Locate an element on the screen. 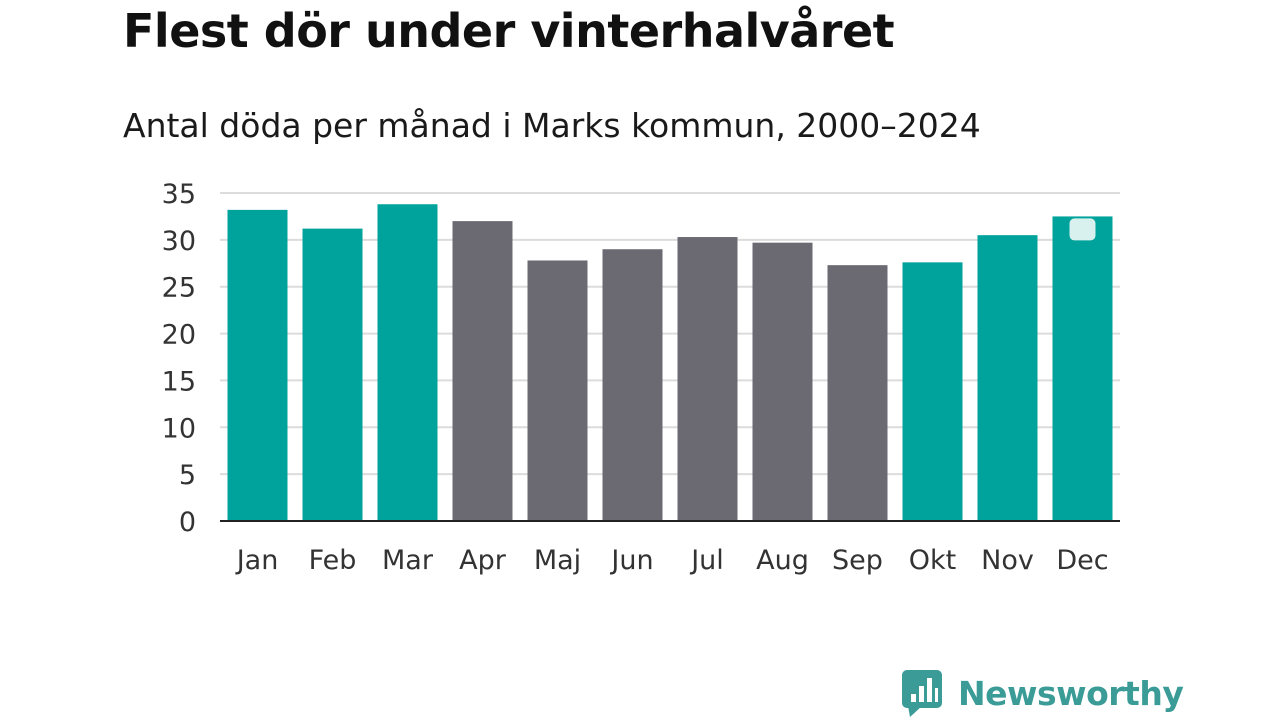 This screenshot has width=1280, height=720. bar-apr is located at coordinates (482, 371).